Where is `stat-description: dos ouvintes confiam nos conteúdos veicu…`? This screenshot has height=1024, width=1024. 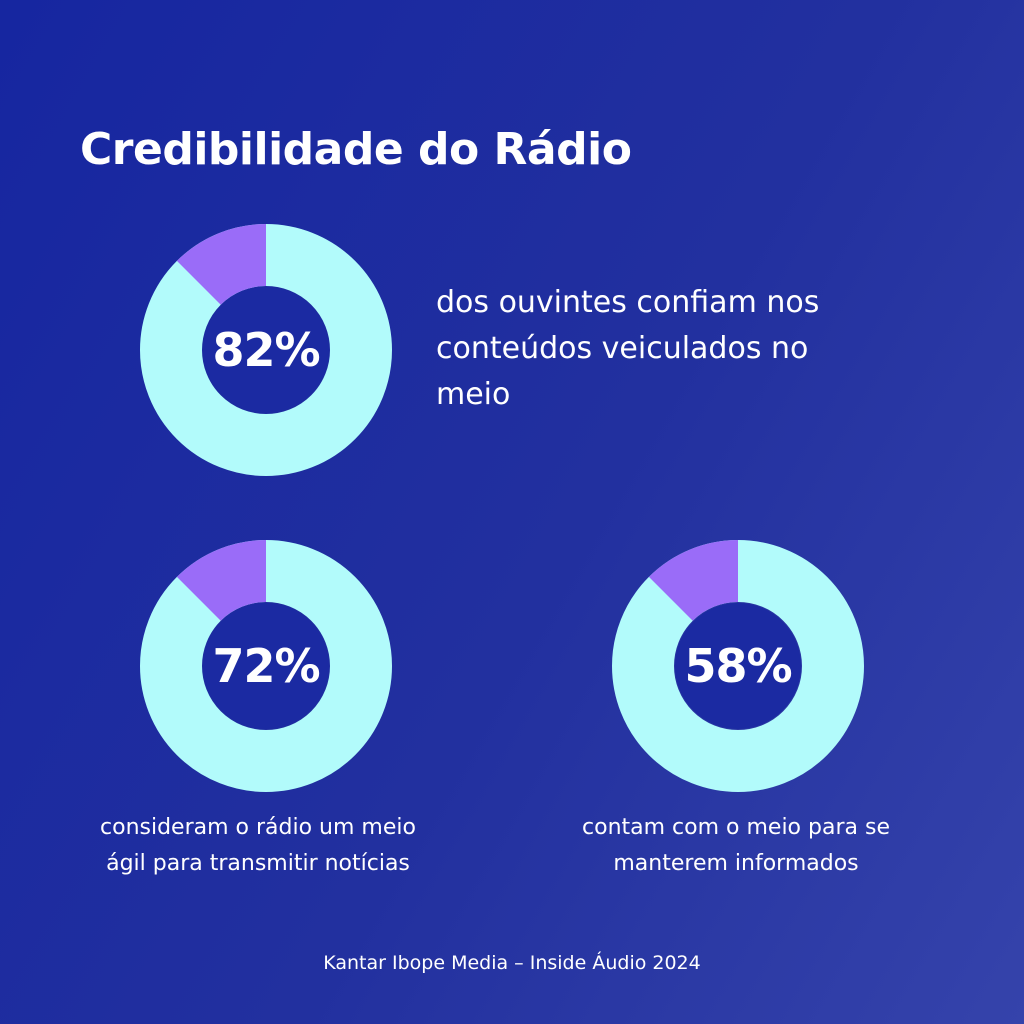 stat-description: dos ouvintes confiam nos conteúdos veicu… is located at coordinates (628, 348).